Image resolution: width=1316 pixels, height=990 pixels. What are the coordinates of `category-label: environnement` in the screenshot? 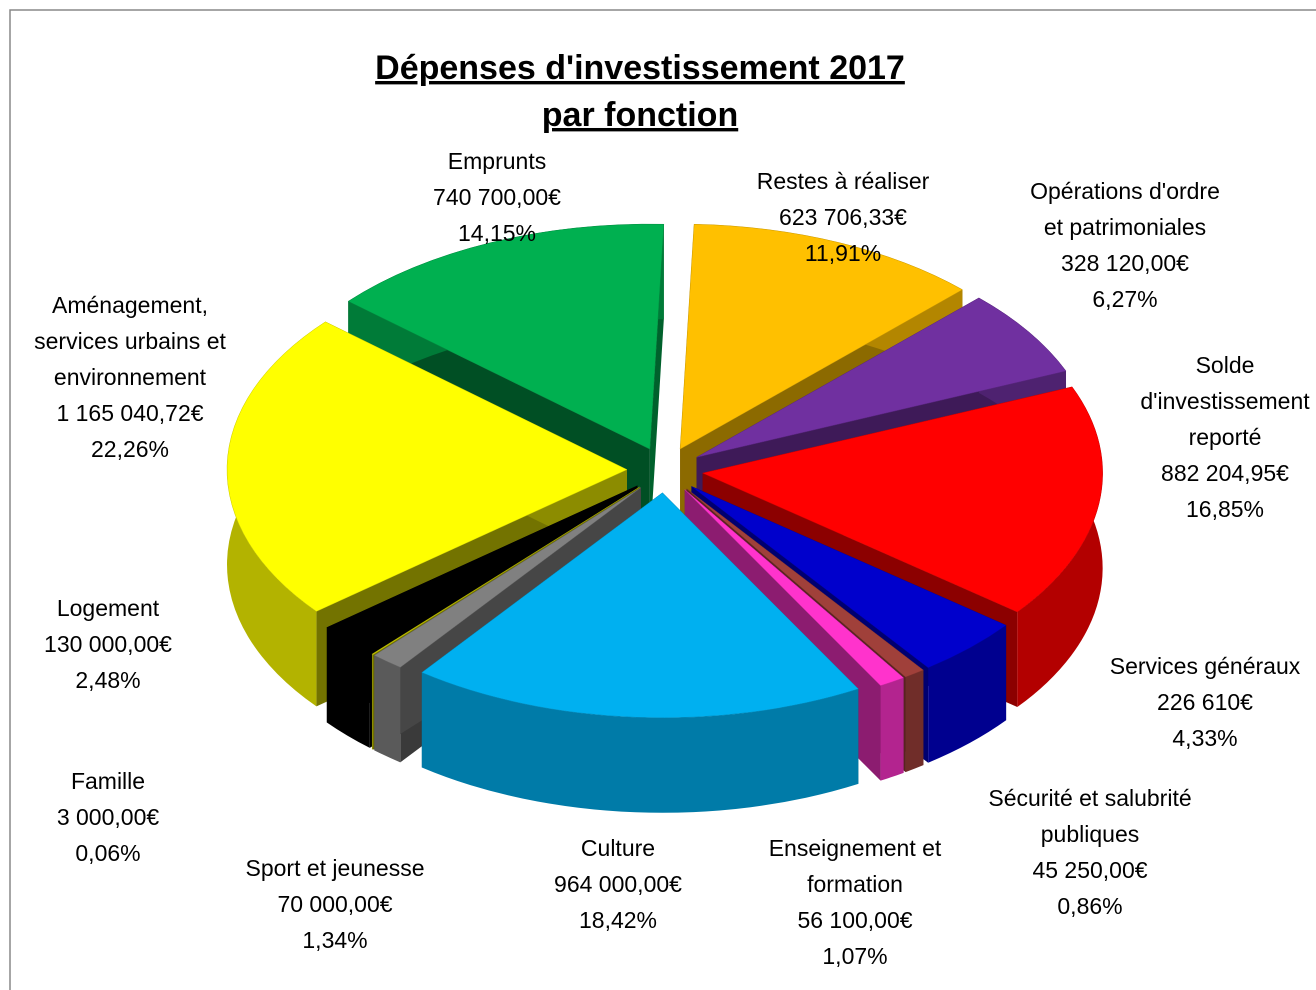 It's located at (130, 377).